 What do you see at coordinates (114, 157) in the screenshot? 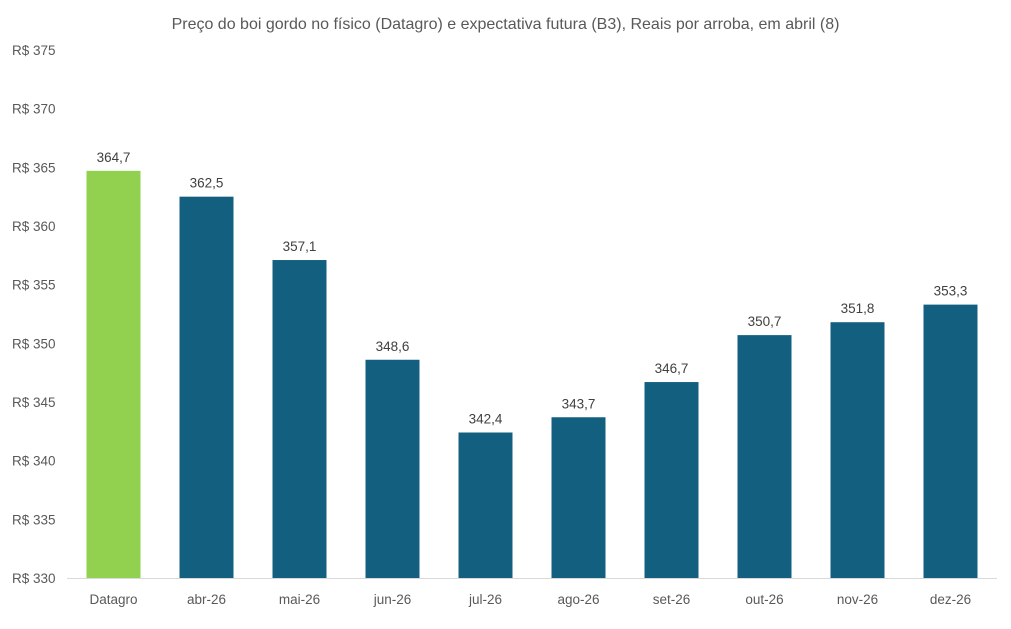
I see `data-label: 364,7` at bounding box center [114, 157].